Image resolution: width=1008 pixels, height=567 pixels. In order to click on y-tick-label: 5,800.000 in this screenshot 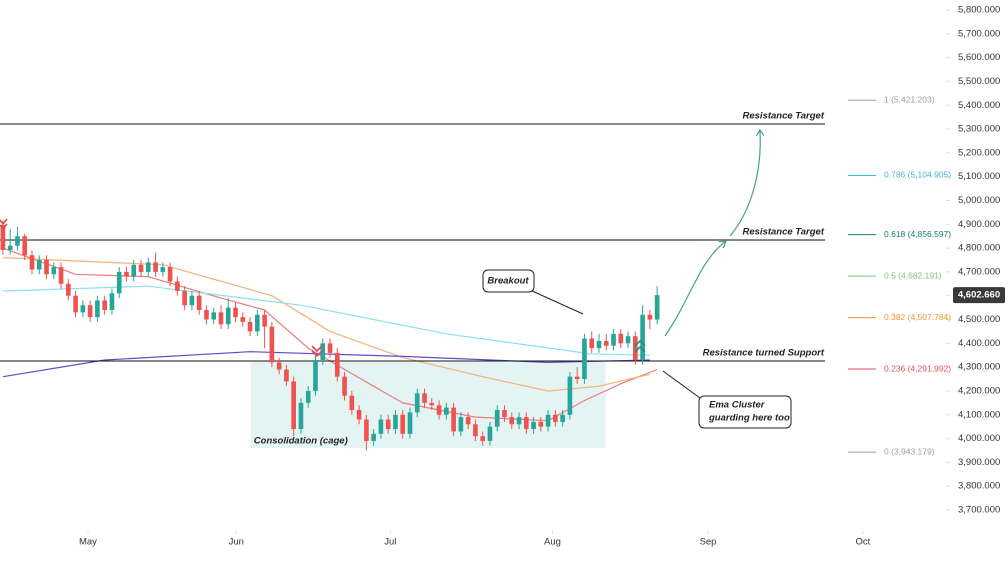, I will do `click(979, 10)`.